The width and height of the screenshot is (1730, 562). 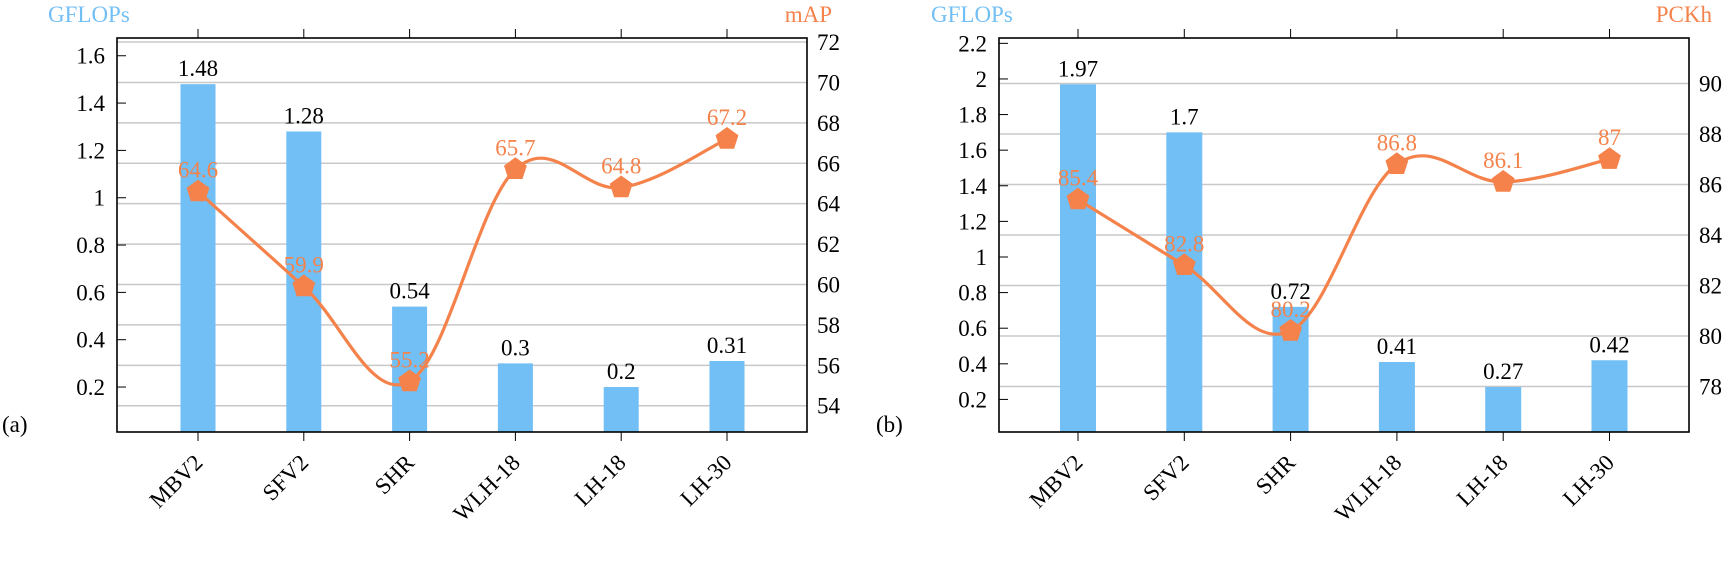 What do you see at coordinates (1710, 286) in the screenshot?
I see `right-tick-label: 82` at bounding box center [1710, 286].